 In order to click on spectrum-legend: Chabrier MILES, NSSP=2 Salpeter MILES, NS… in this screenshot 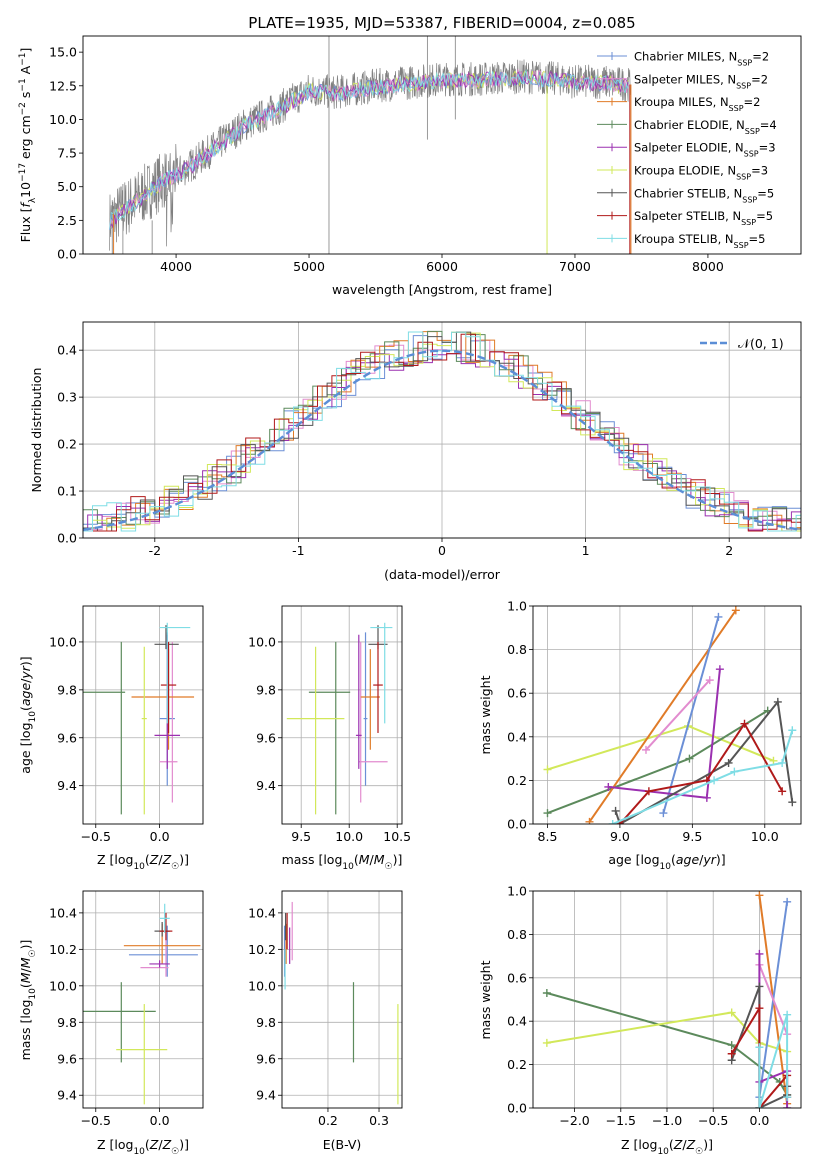, I will do `click(687, 150)`.